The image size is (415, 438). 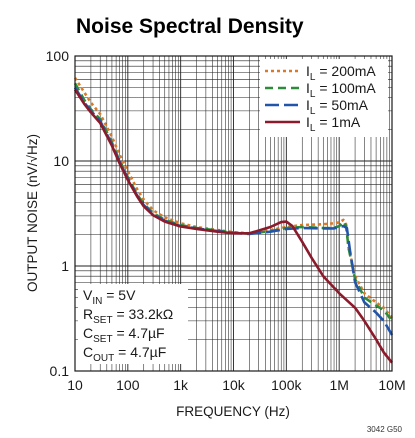 What do you see at coordinates (58, 56) in the screenshot?
I see `y-tick-label: 100` at bounding box center [58, 56].